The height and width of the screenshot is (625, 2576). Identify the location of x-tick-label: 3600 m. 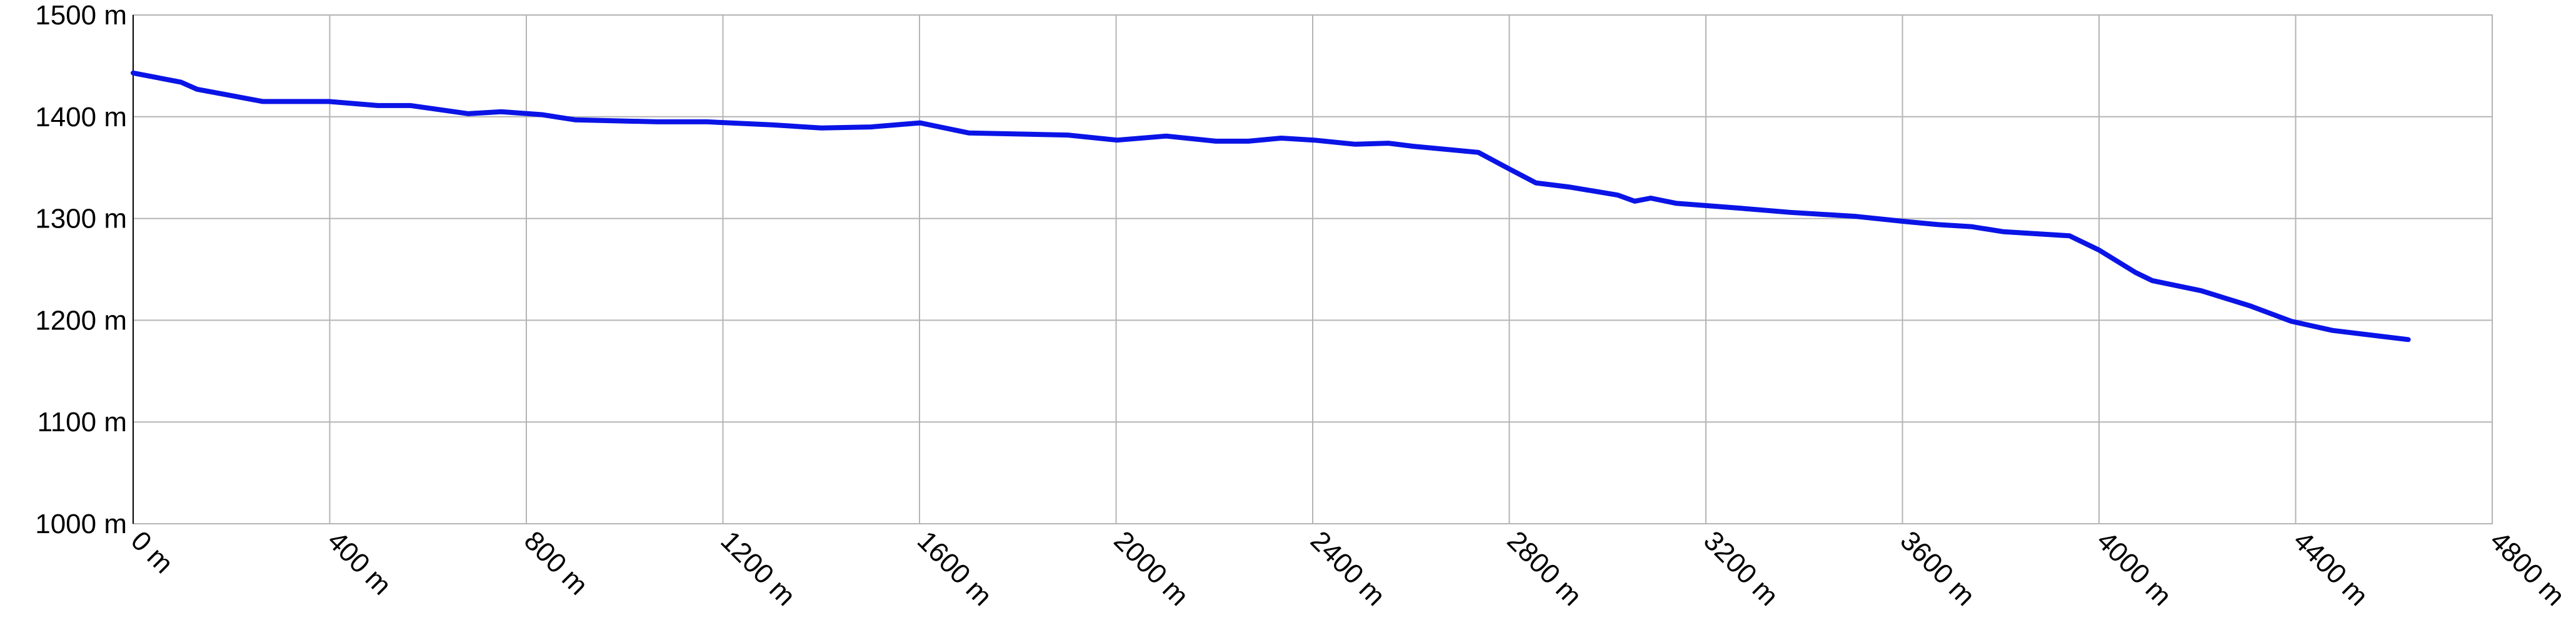
(1937, 568).